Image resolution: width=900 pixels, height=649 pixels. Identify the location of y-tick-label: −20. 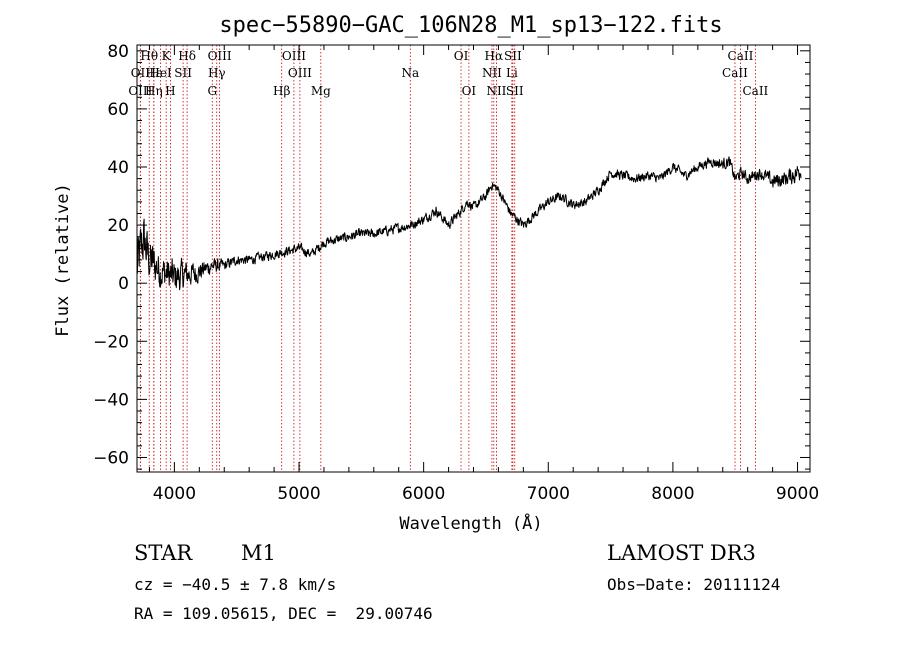
(111, 342).